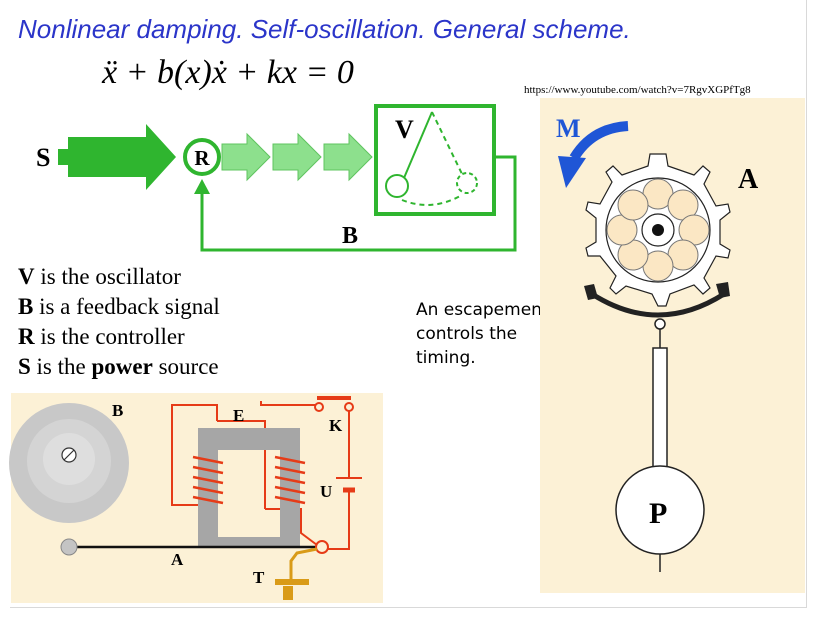 The image size is (816, 619). Describe the element at coordinates (408, 607) in the screenshot. I see `slide-border-bottom` at that location.